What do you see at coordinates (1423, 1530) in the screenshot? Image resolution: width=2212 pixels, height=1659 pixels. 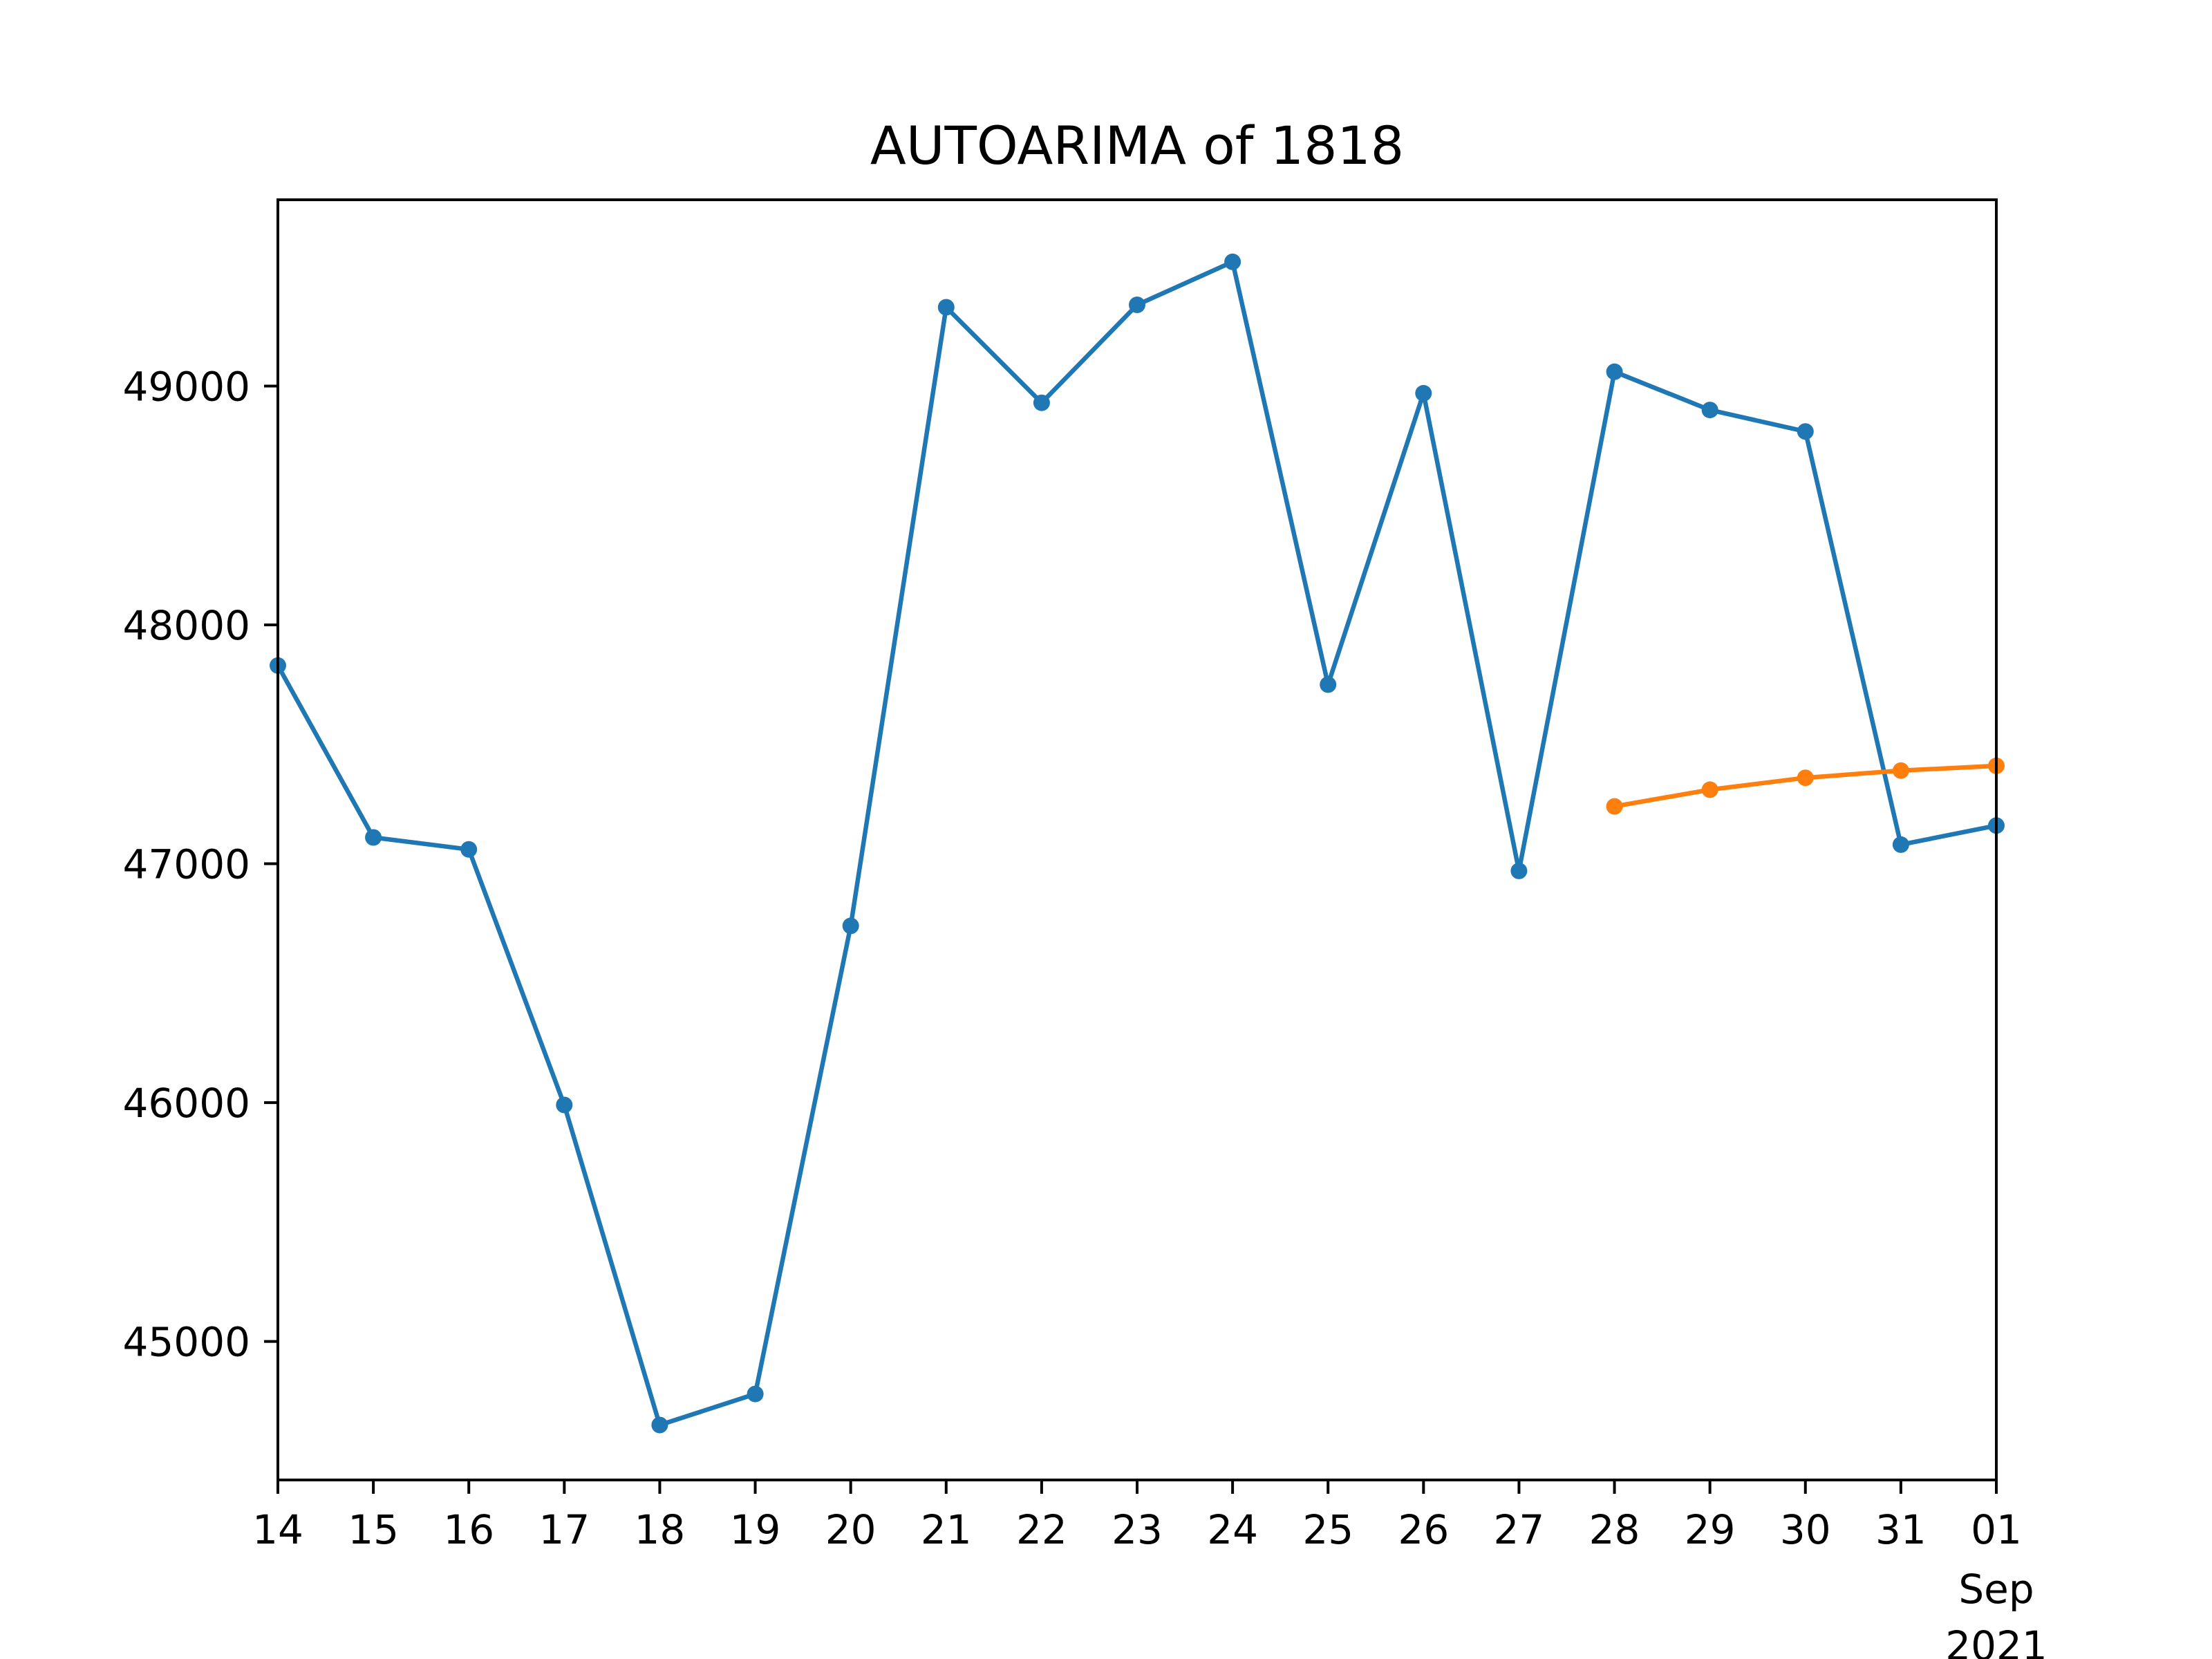 I see `x-tick-label: 26` at bounding box center [1423, 1530].